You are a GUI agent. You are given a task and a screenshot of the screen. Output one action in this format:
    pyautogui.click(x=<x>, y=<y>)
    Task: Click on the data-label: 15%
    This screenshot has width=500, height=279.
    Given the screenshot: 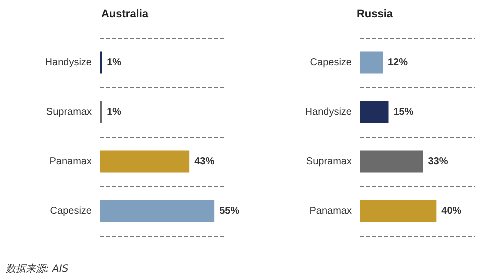 What is the action you would take?
    pyautogui.click(x=404, y=112)
    